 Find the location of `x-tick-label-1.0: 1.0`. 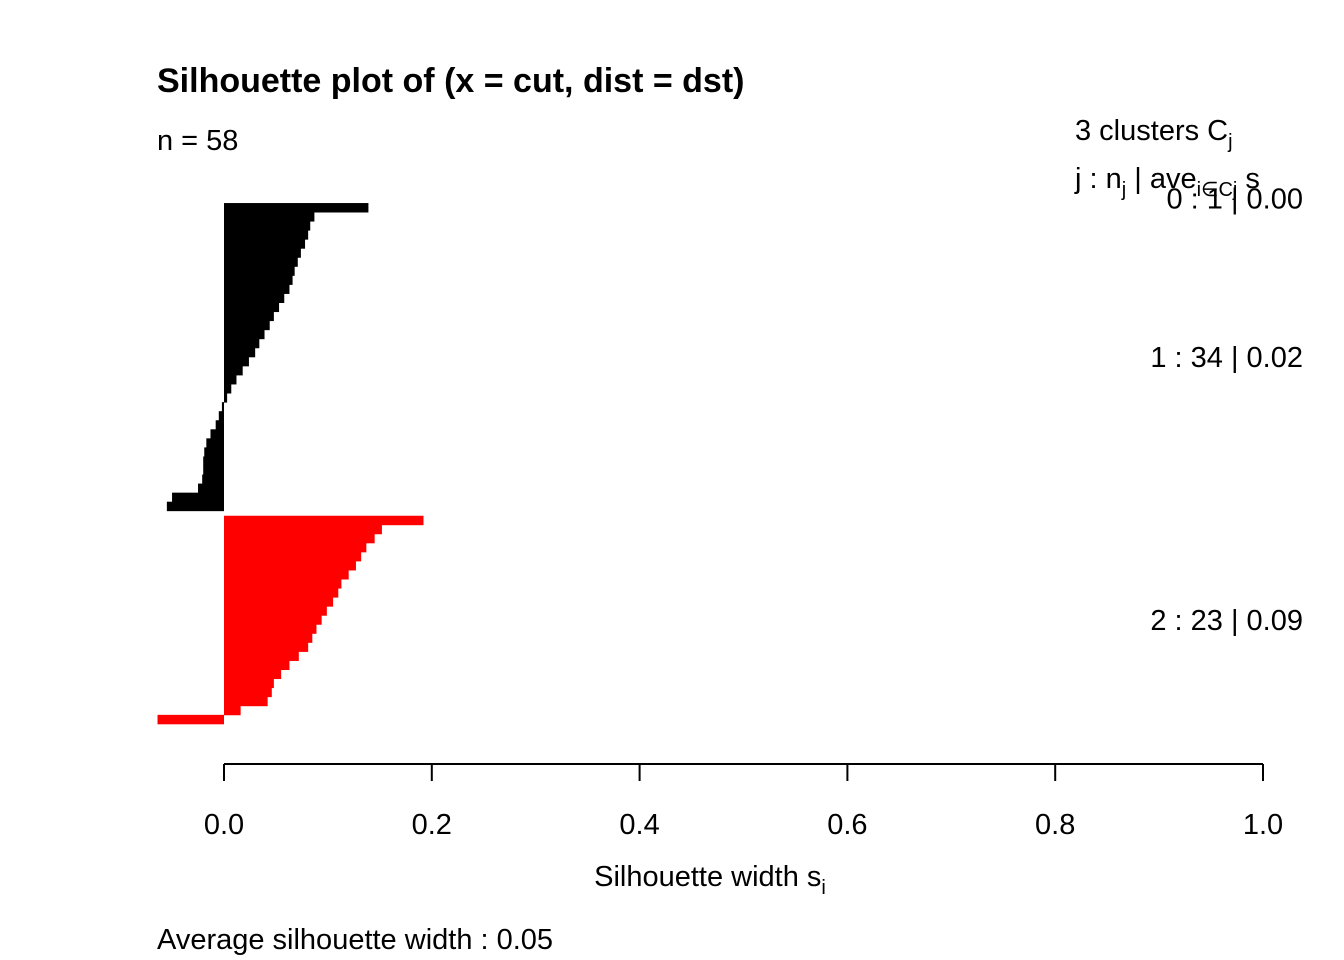

x-tick-label-1.0: 1.0 is located at coordinates (1263, 825).